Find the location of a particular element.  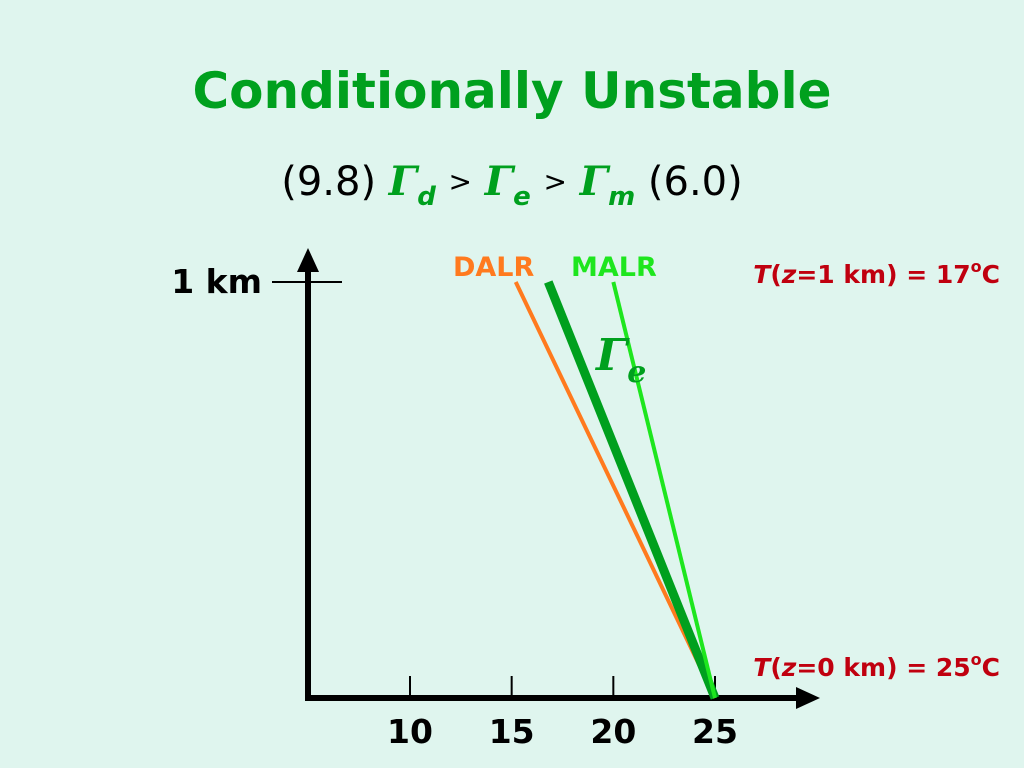

x-tick-label-15: 15 is located at coordinates (512, 731).